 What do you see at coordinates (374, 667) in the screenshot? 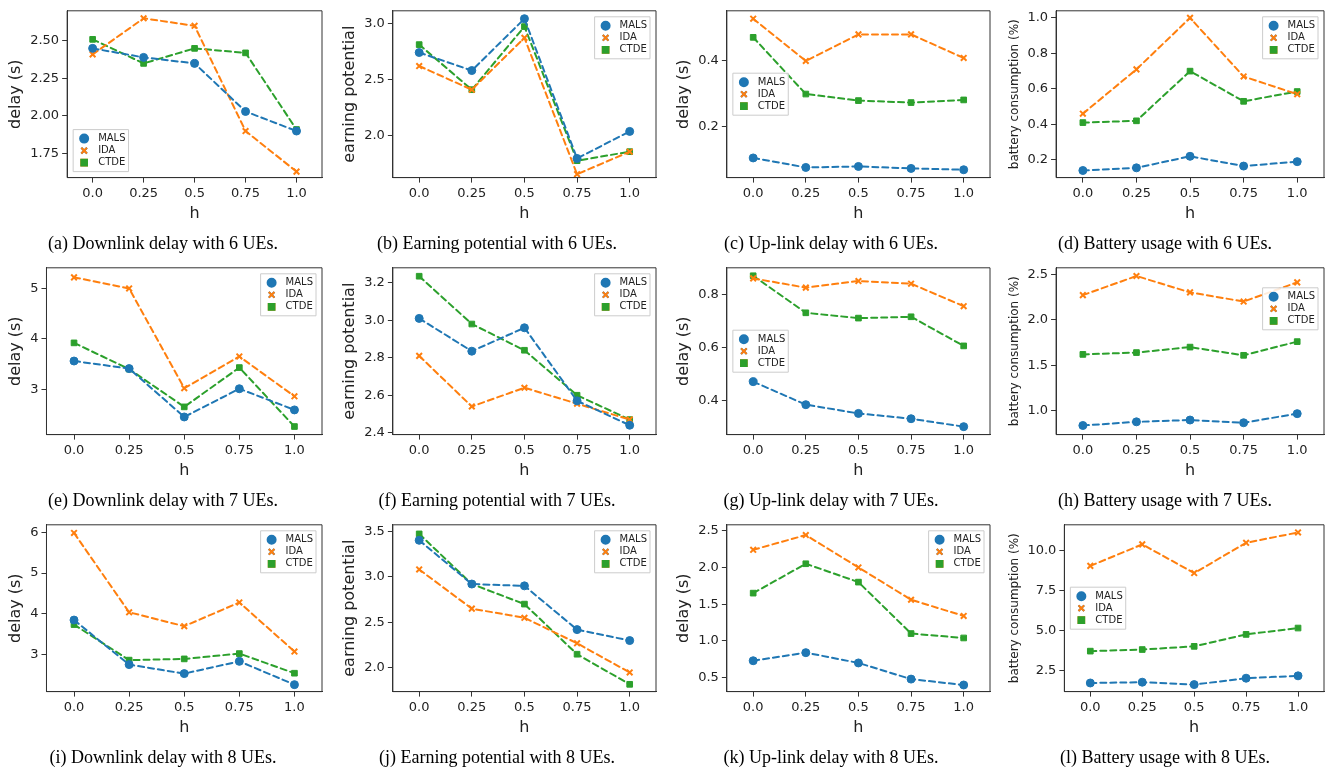
I see `y-tick-label: 2.0` at bounding box center [374, 667].